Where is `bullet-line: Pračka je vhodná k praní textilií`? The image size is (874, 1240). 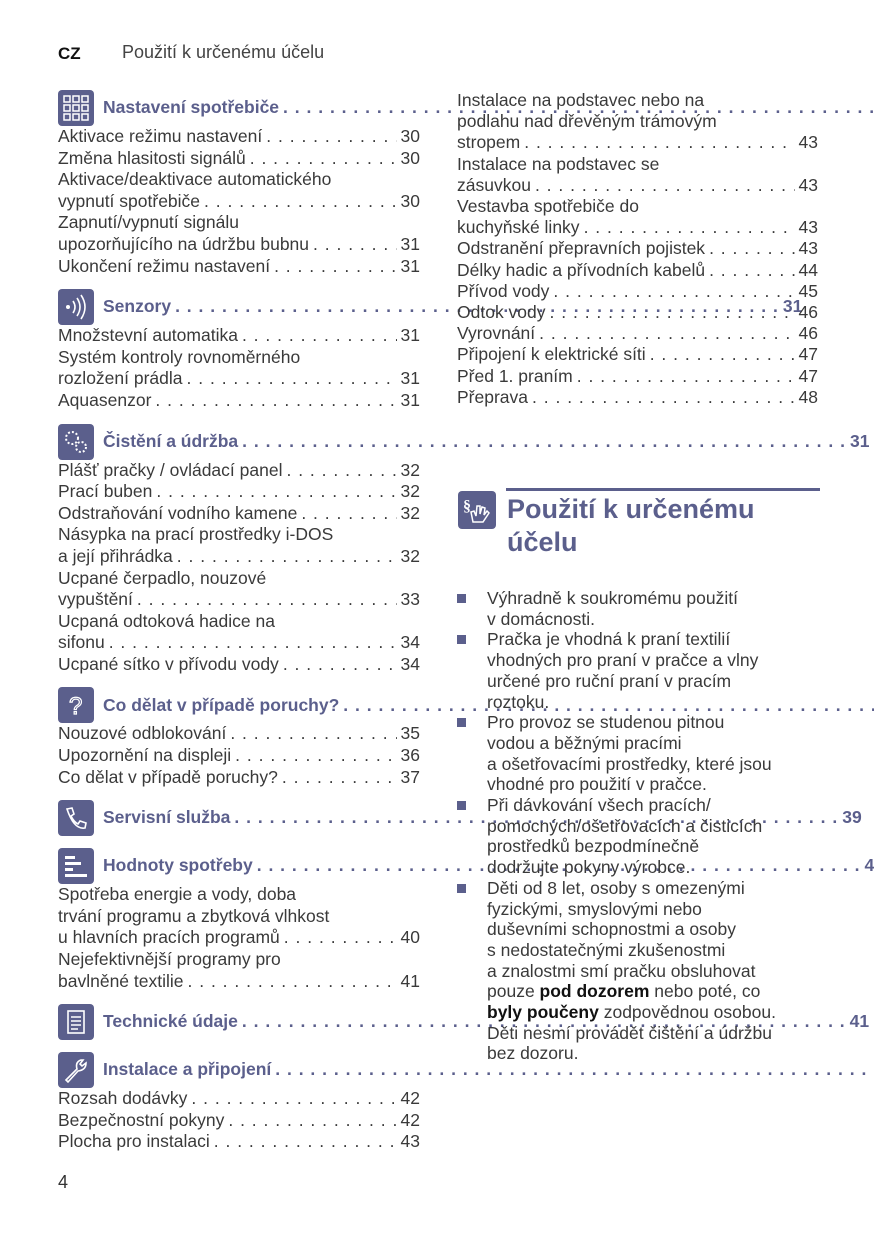
bullet-line: Pračka je vhodná k praní textilií is located at coordinates (609, 639).